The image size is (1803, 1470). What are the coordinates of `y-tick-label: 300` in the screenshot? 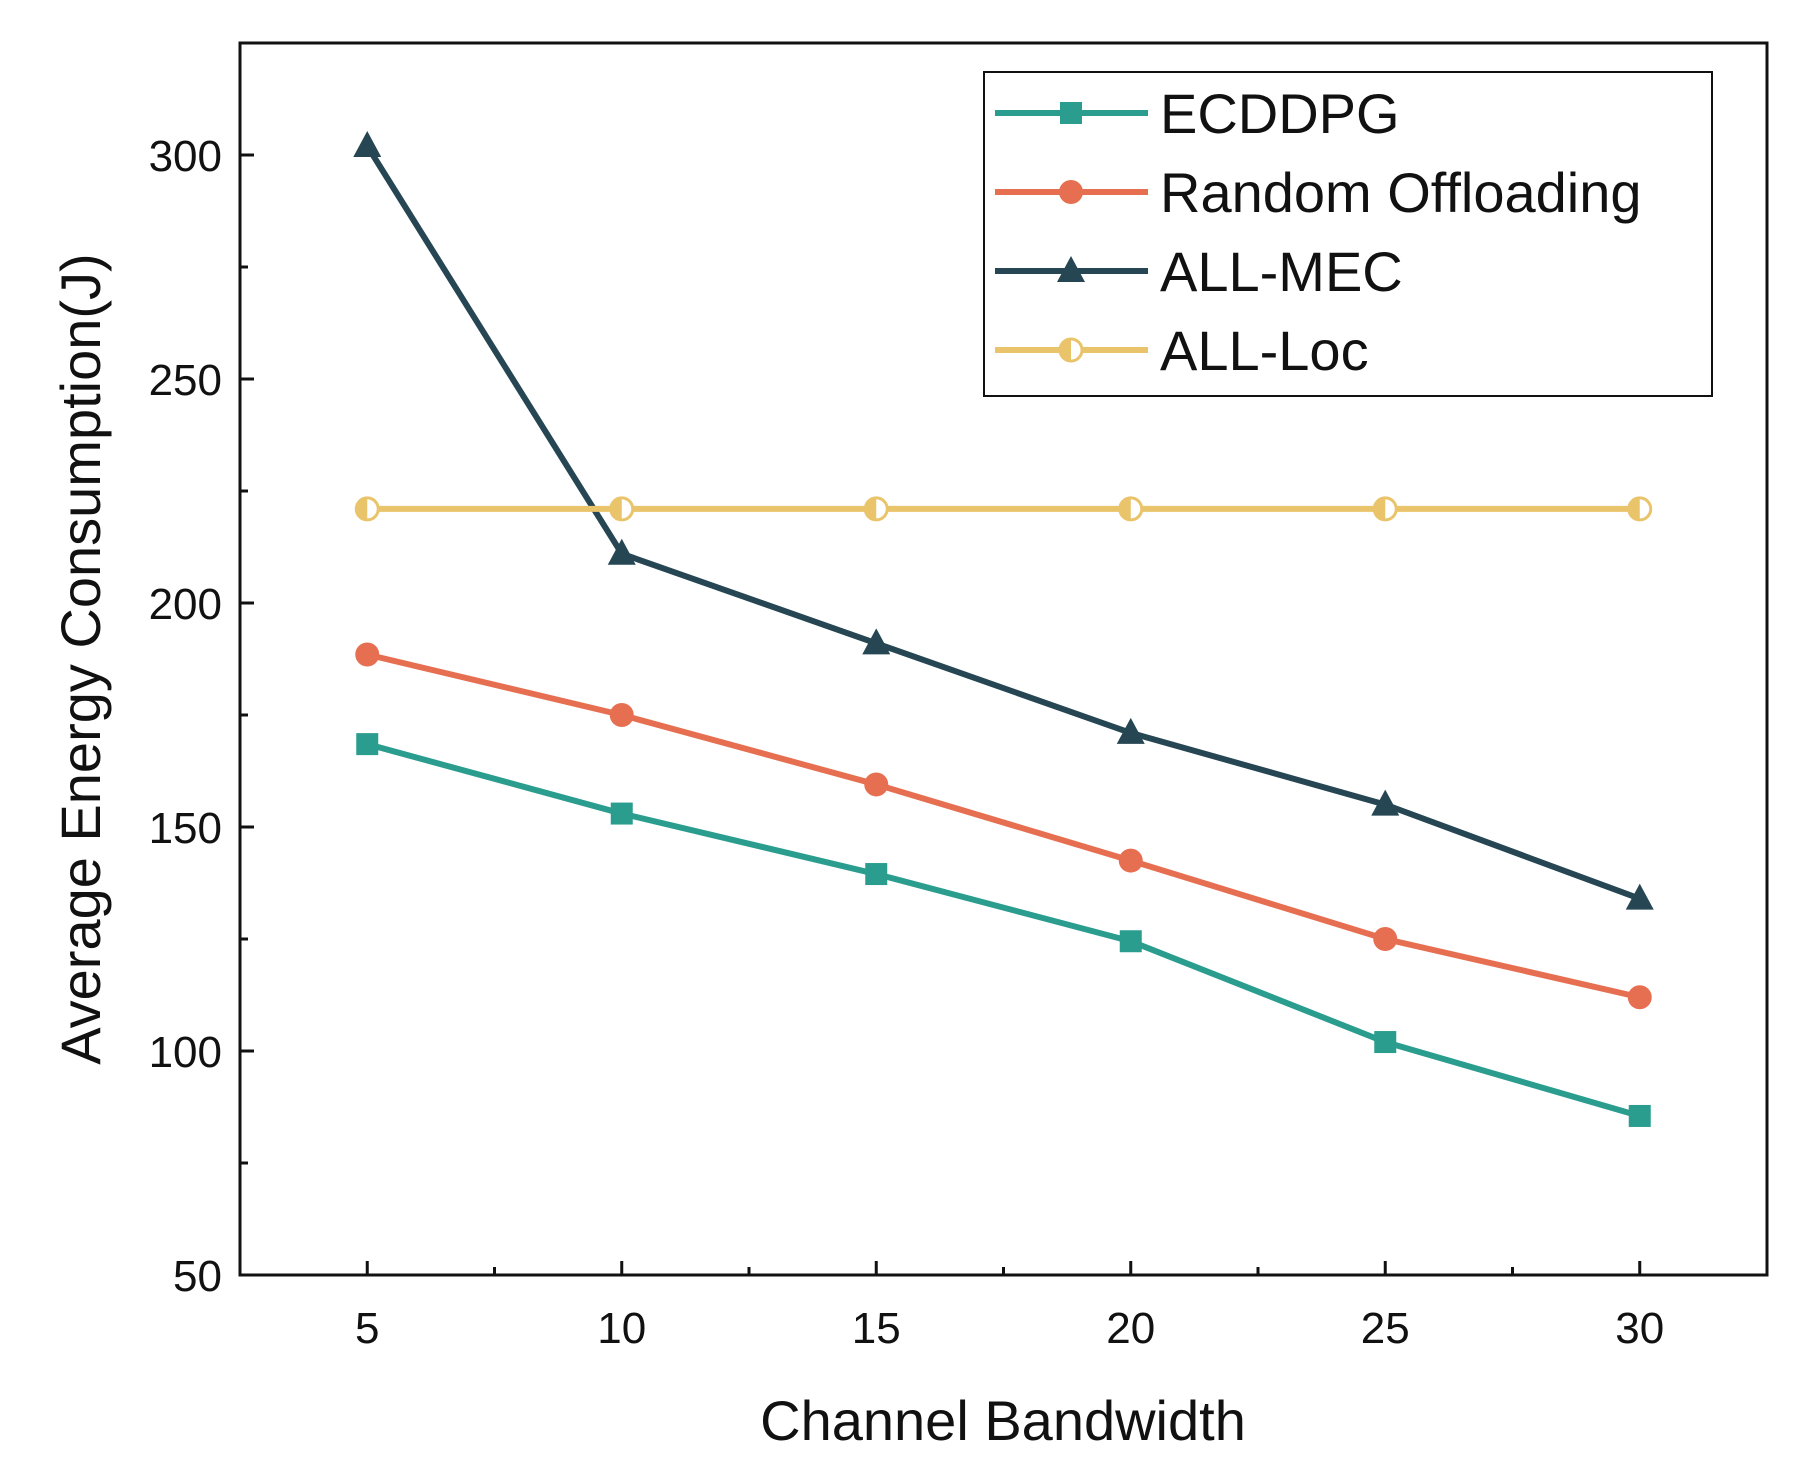 It's located at (185, 156).